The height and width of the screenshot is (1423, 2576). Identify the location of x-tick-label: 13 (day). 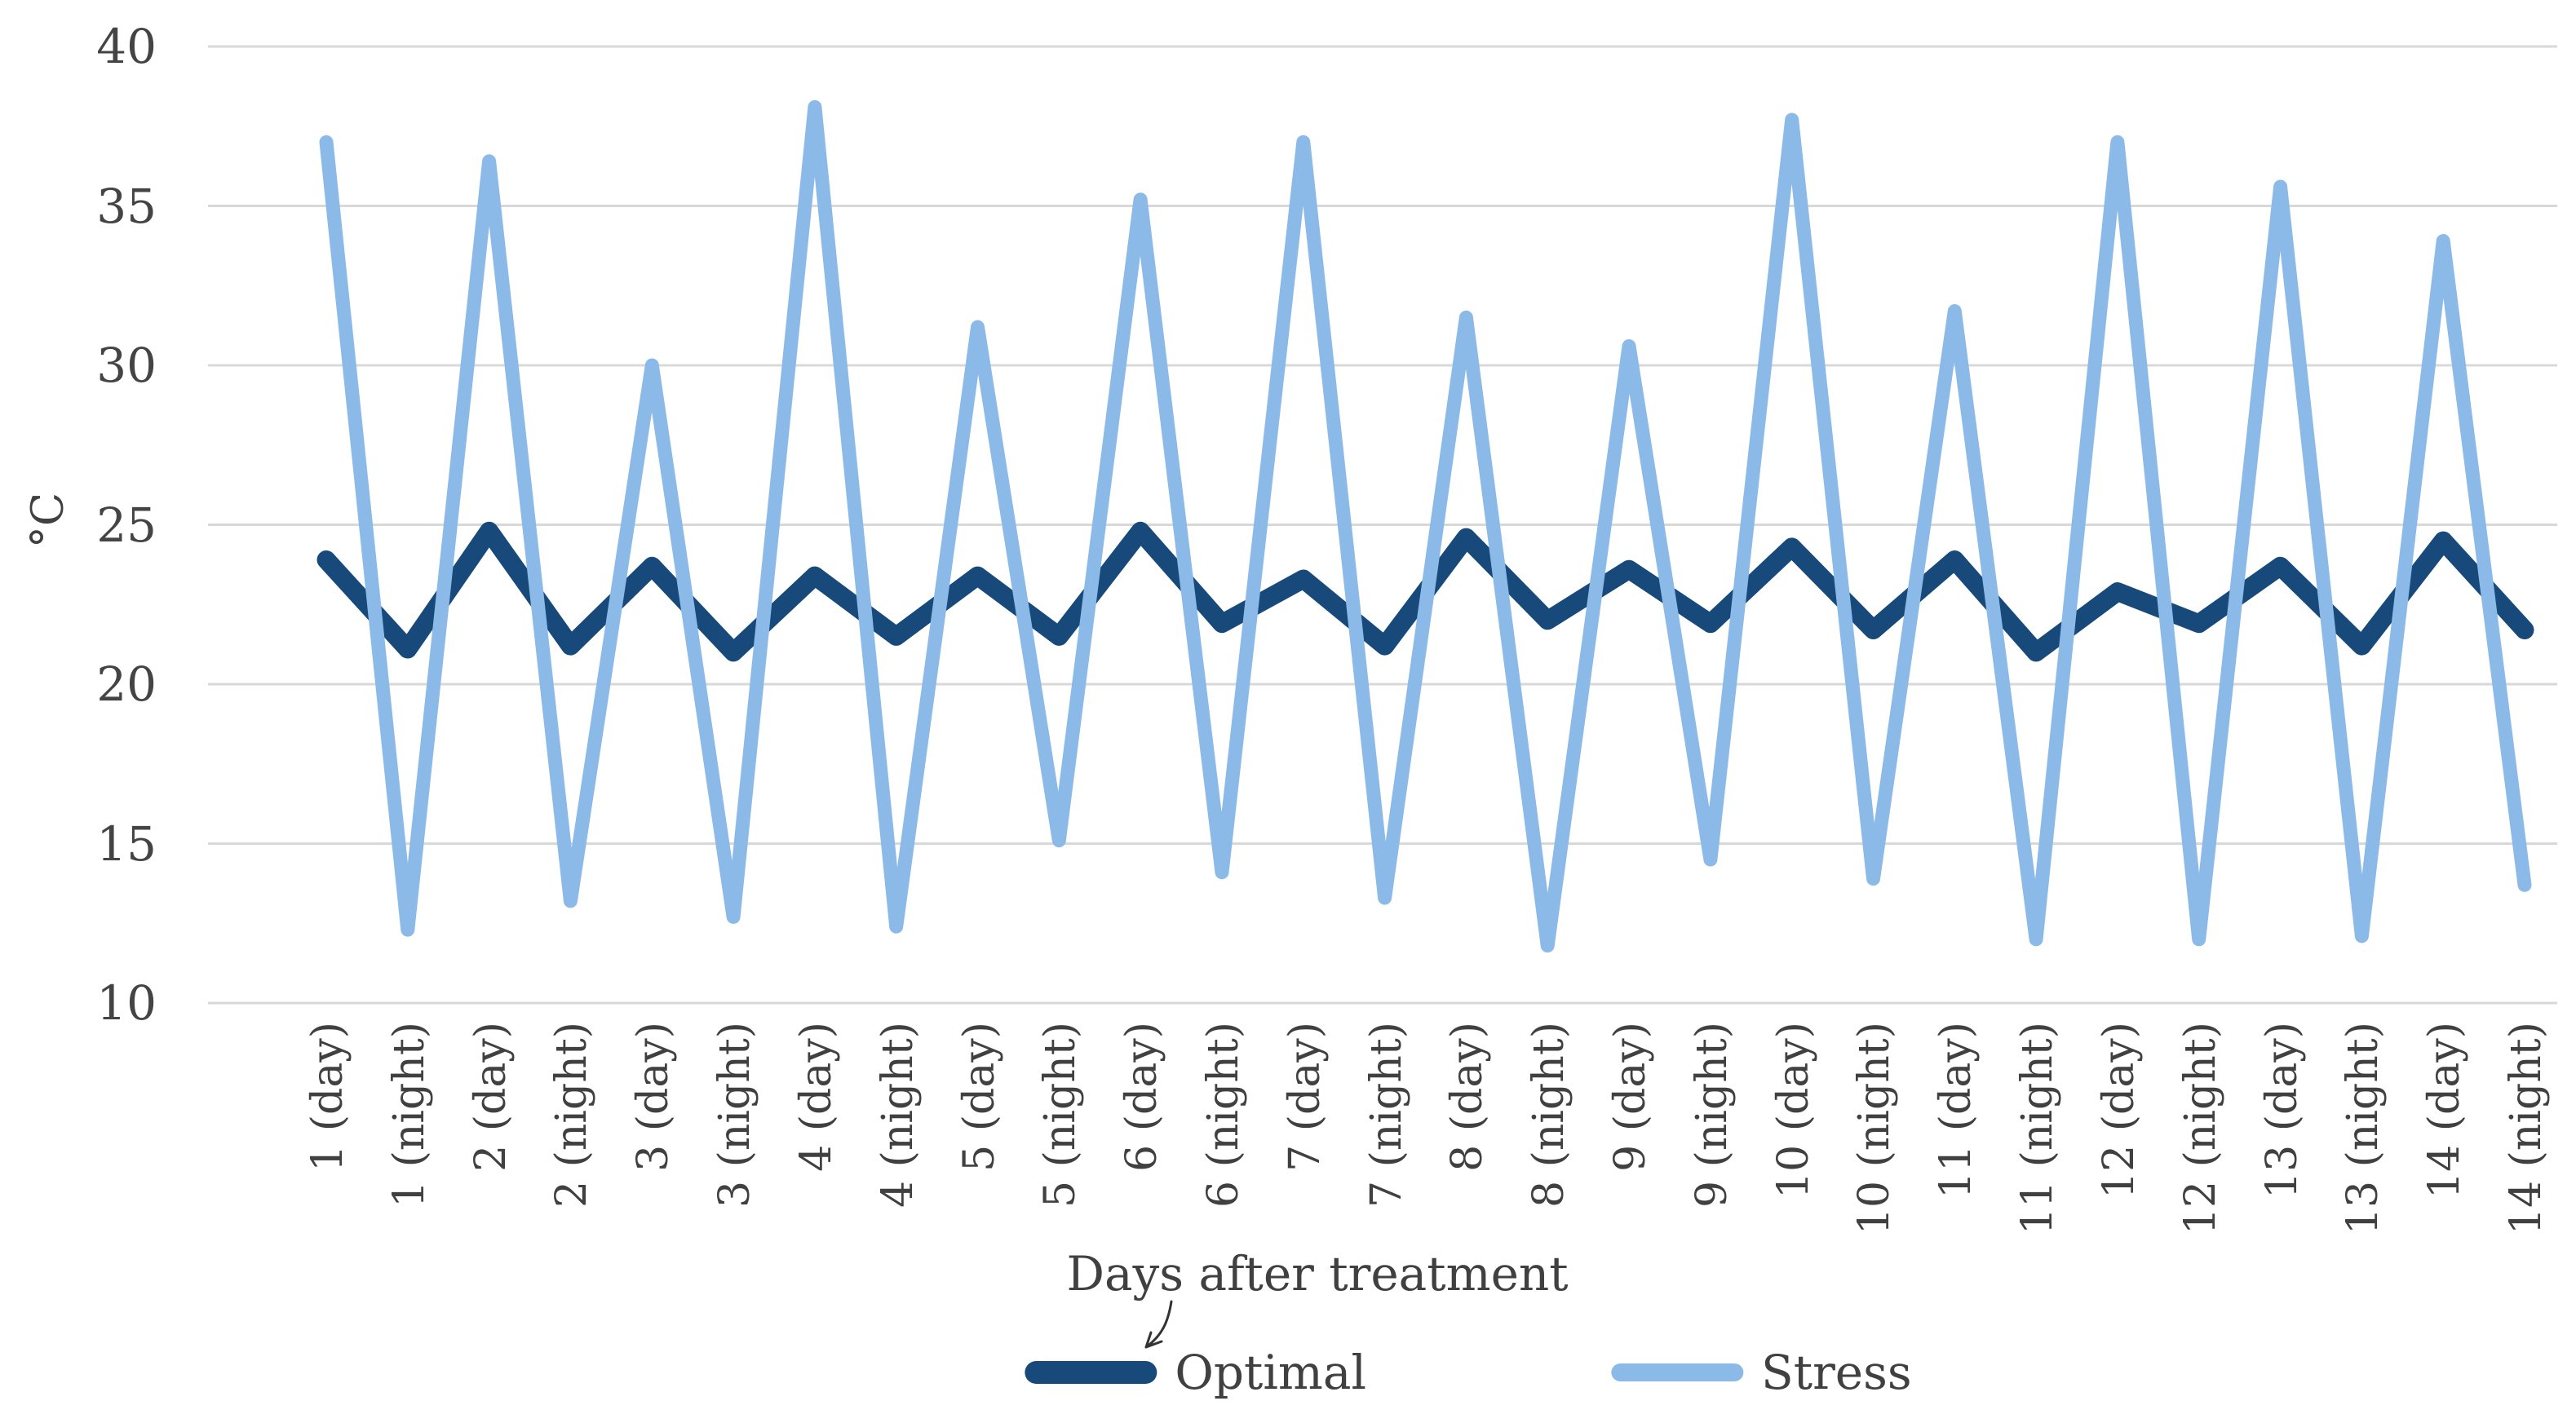
(2282, 1110).